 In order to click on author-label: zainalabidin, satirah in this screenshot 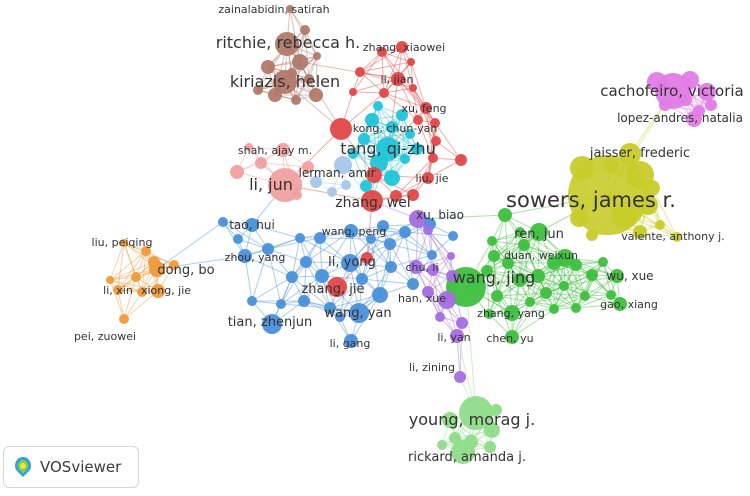, I will do `click(273, 9)`.